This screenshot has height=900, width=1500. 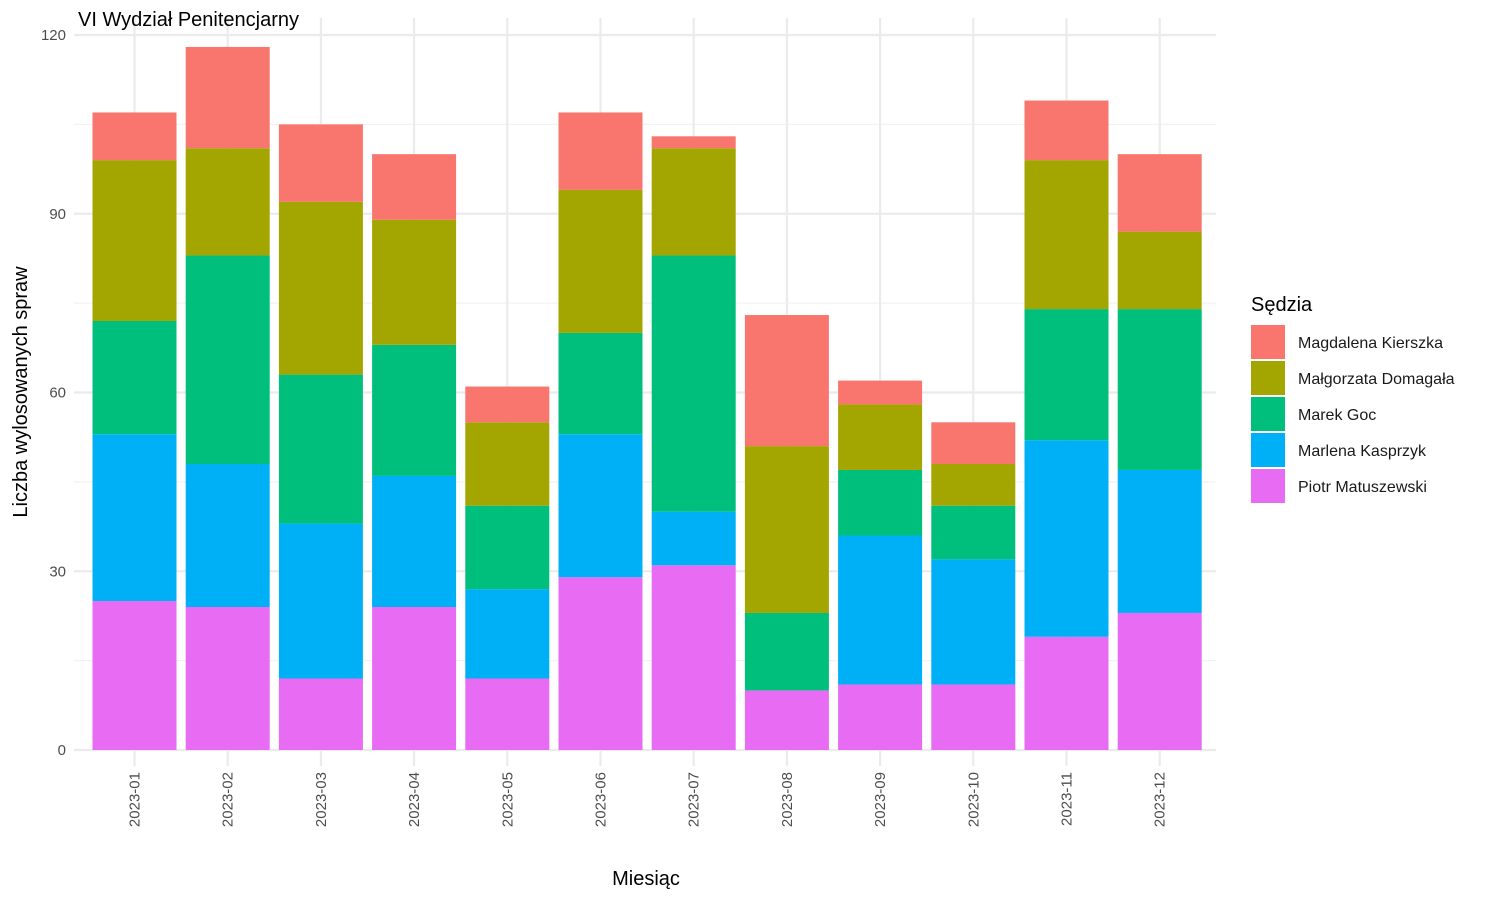 I want to click on x-tick-label: 2023-01, so click(x=135, y=799).